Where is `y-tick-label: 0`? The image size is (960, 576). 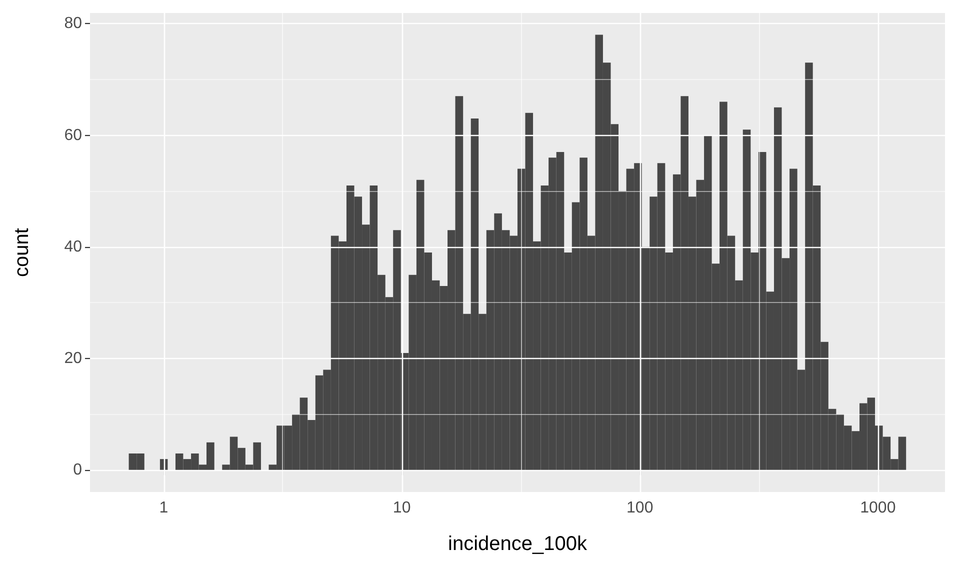
y-tick-label: 0 is located at coordinates (77, 470).